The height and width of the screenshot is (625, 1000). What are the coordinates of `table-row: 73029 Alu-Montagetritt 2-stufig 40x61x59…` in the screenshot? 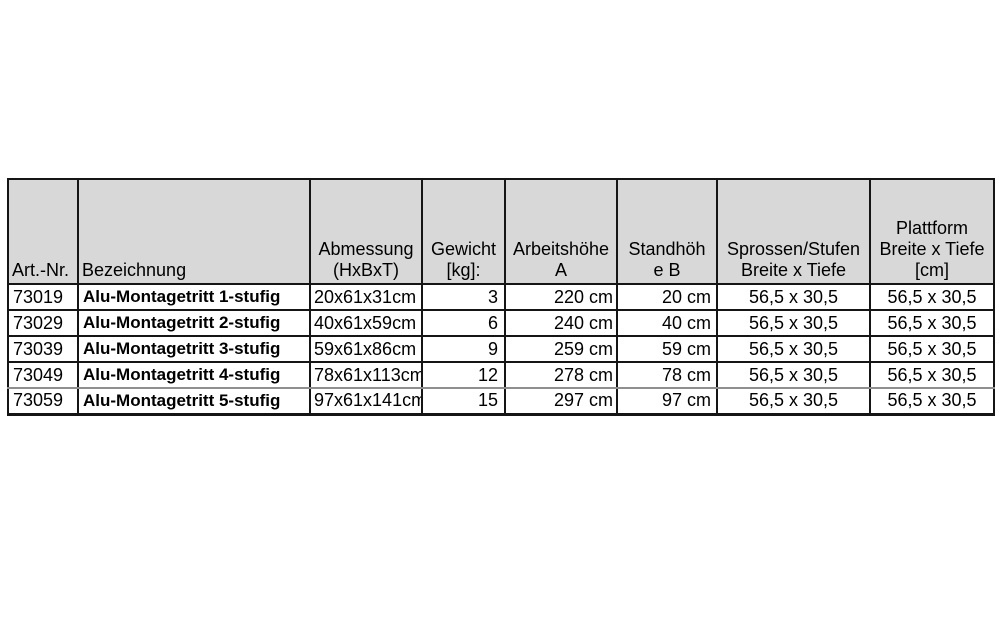 It's located at (501, 323).